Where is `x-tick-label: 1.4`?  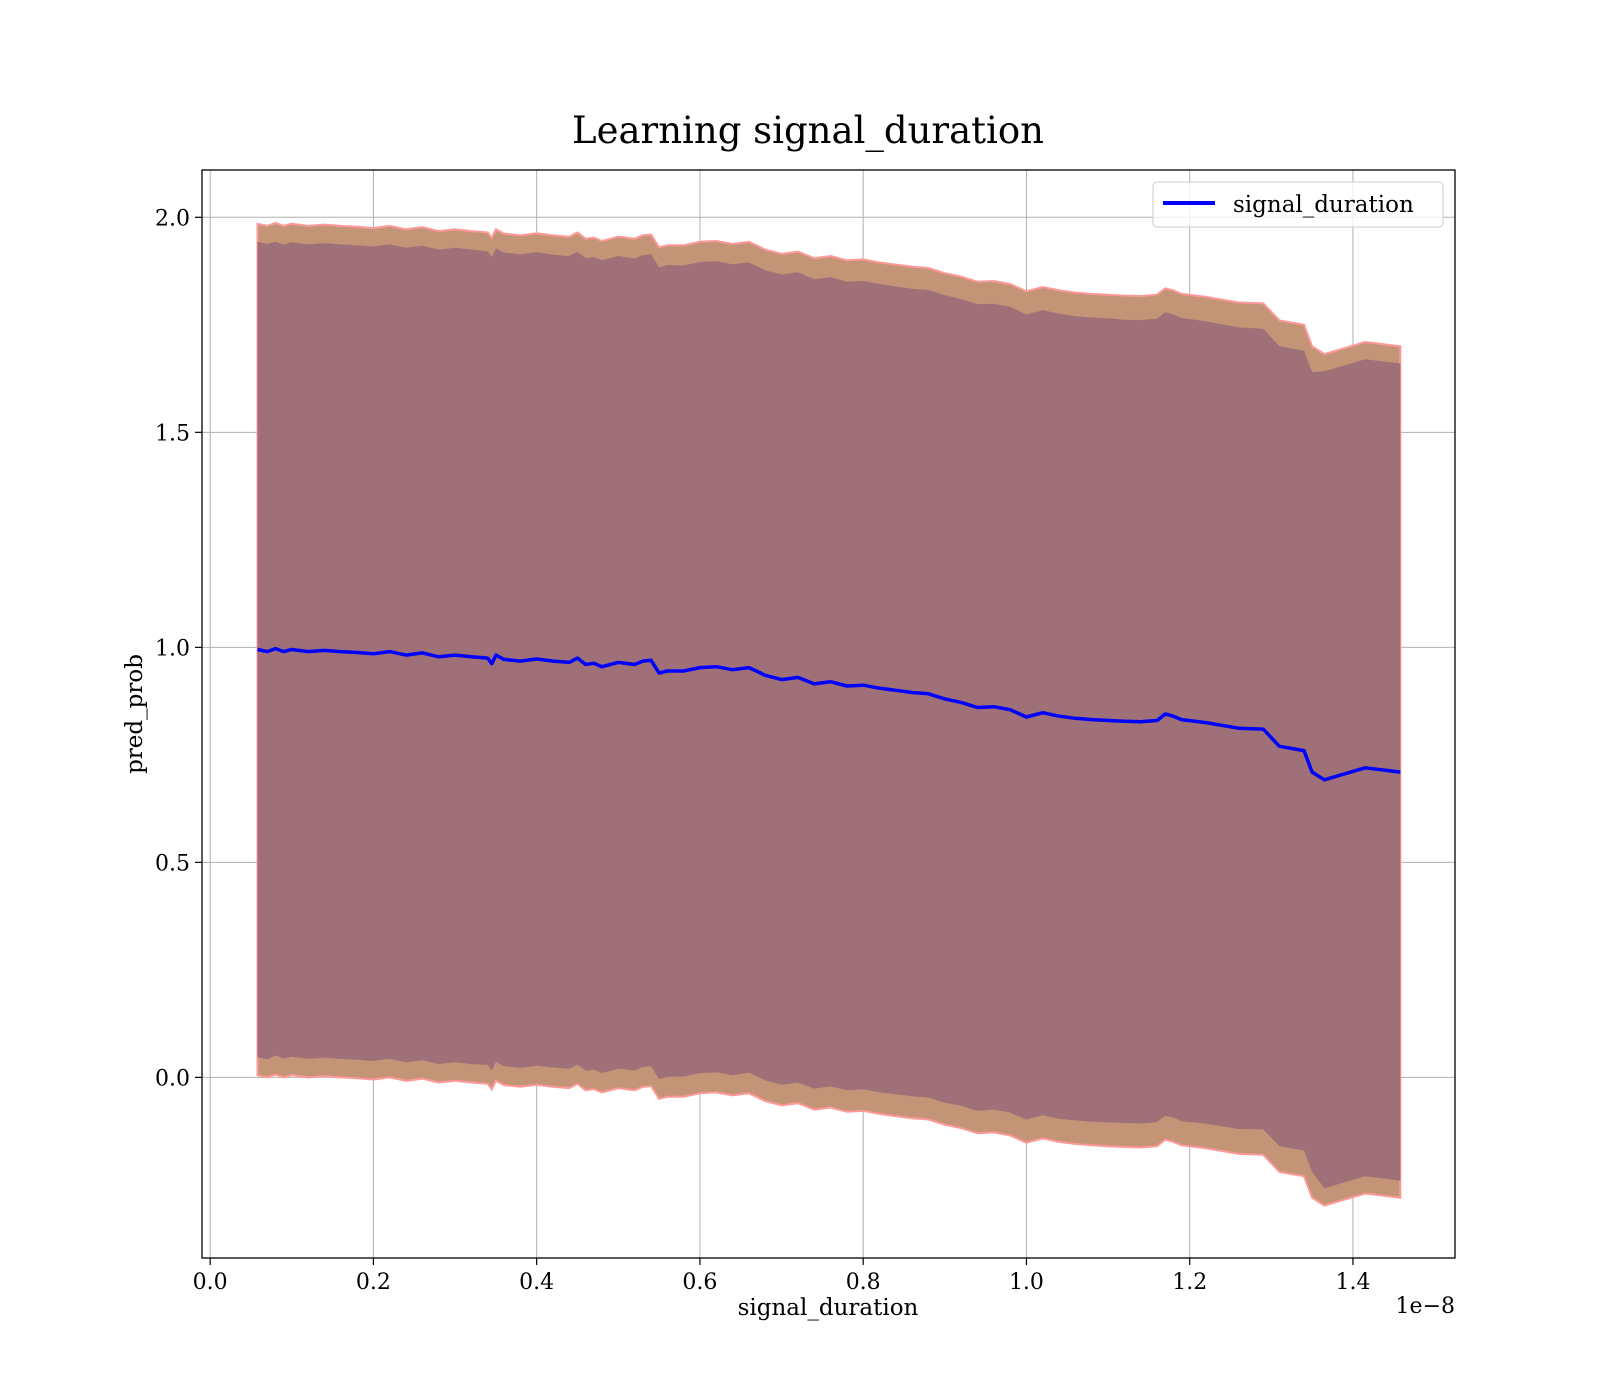 x-tick-label: 1.4 is located at coordinates (1352, 1282).